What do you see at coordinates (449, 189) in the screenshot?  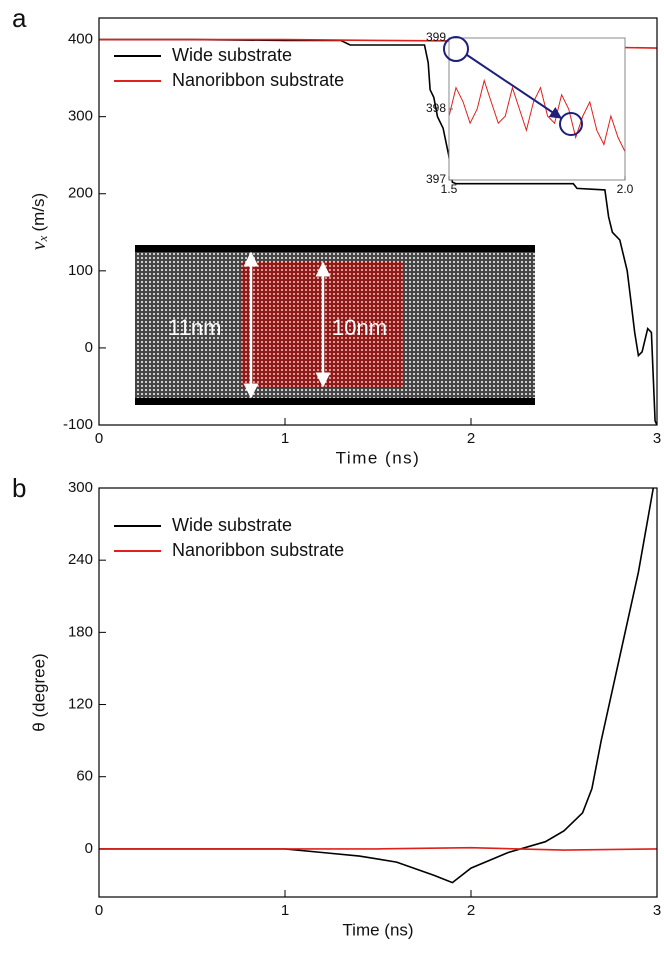 I see `inset-x-tick-label: 1.5` at bounding box center [449, 189].